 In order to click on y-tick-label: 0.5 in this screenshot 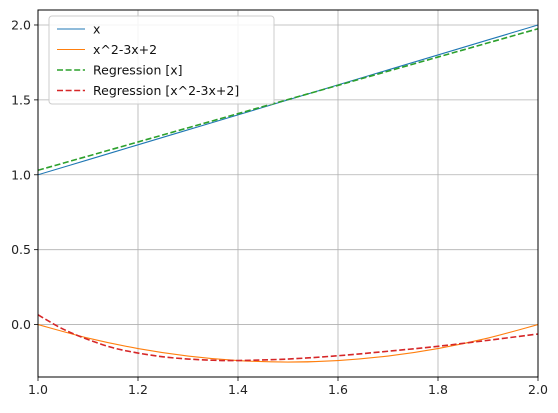, I will do `click(21, 249)`.